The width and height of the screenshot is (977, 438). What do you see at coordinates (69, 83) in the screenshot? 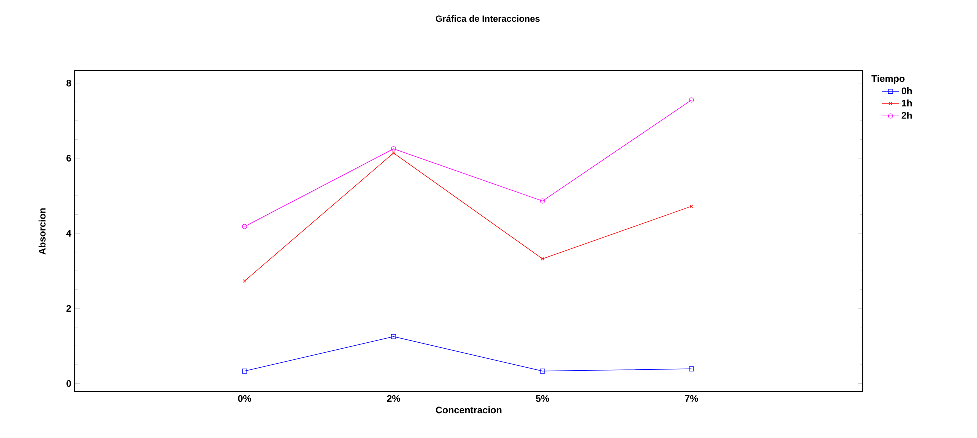
I see `y-tick-label: 8` at bounding box center [69, 83].